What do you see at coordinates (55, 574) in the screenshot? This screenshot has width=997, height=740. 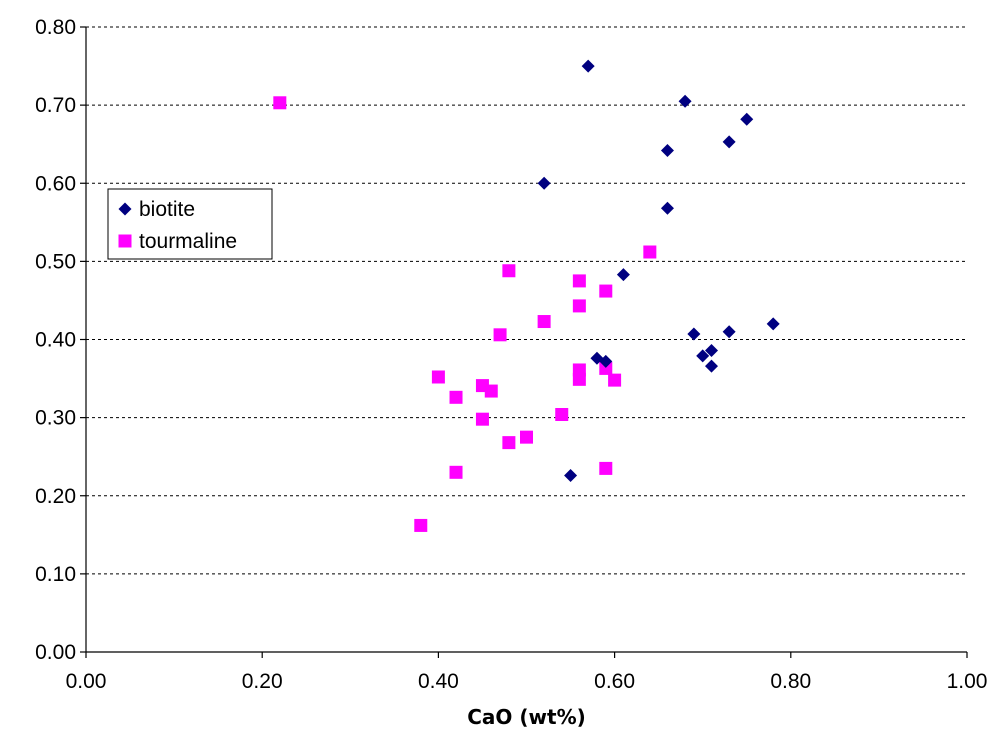 I see `y-tick-label: 0.10` at bounding box center [55, 574].